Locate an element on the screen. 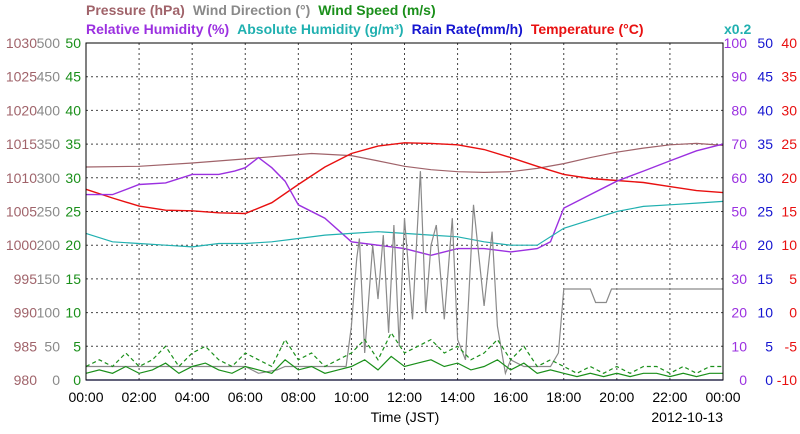 This screenshot has width=800, height=434. relative_humidity-tick-label: 20 is located at coordinates (739, 313).